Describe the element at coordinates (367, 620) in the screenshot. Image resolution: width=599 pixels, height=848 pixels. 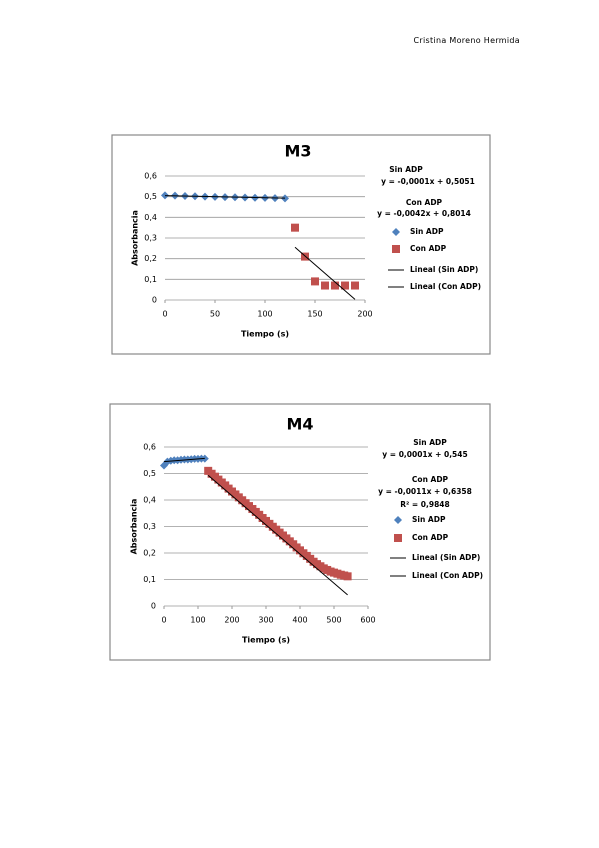
I see `x-tick-label: 600` at that location.